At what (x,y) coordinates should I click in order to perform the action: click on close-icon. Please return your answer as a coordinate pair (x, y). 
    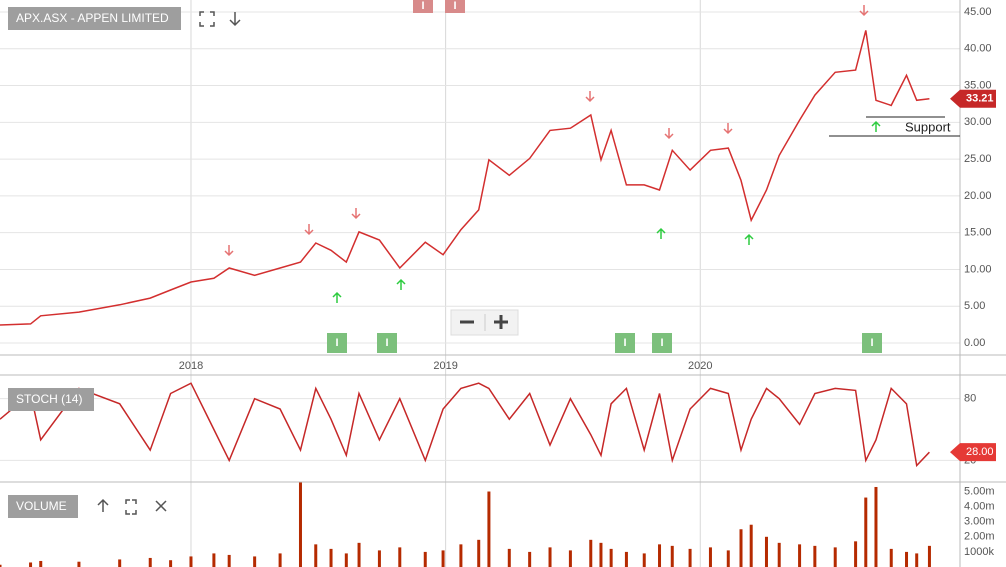
    Looking at the image, I should click on (161, 506).